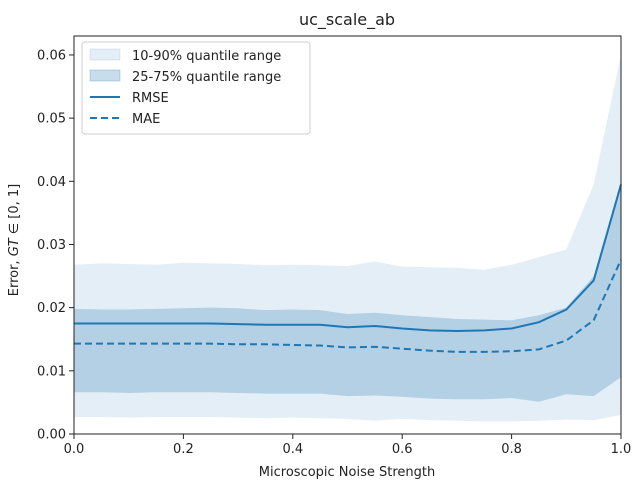 Image resolution: width=634 pixels, height=481 pixels. I want to click on legend-label: MAE, so click(146, 119).